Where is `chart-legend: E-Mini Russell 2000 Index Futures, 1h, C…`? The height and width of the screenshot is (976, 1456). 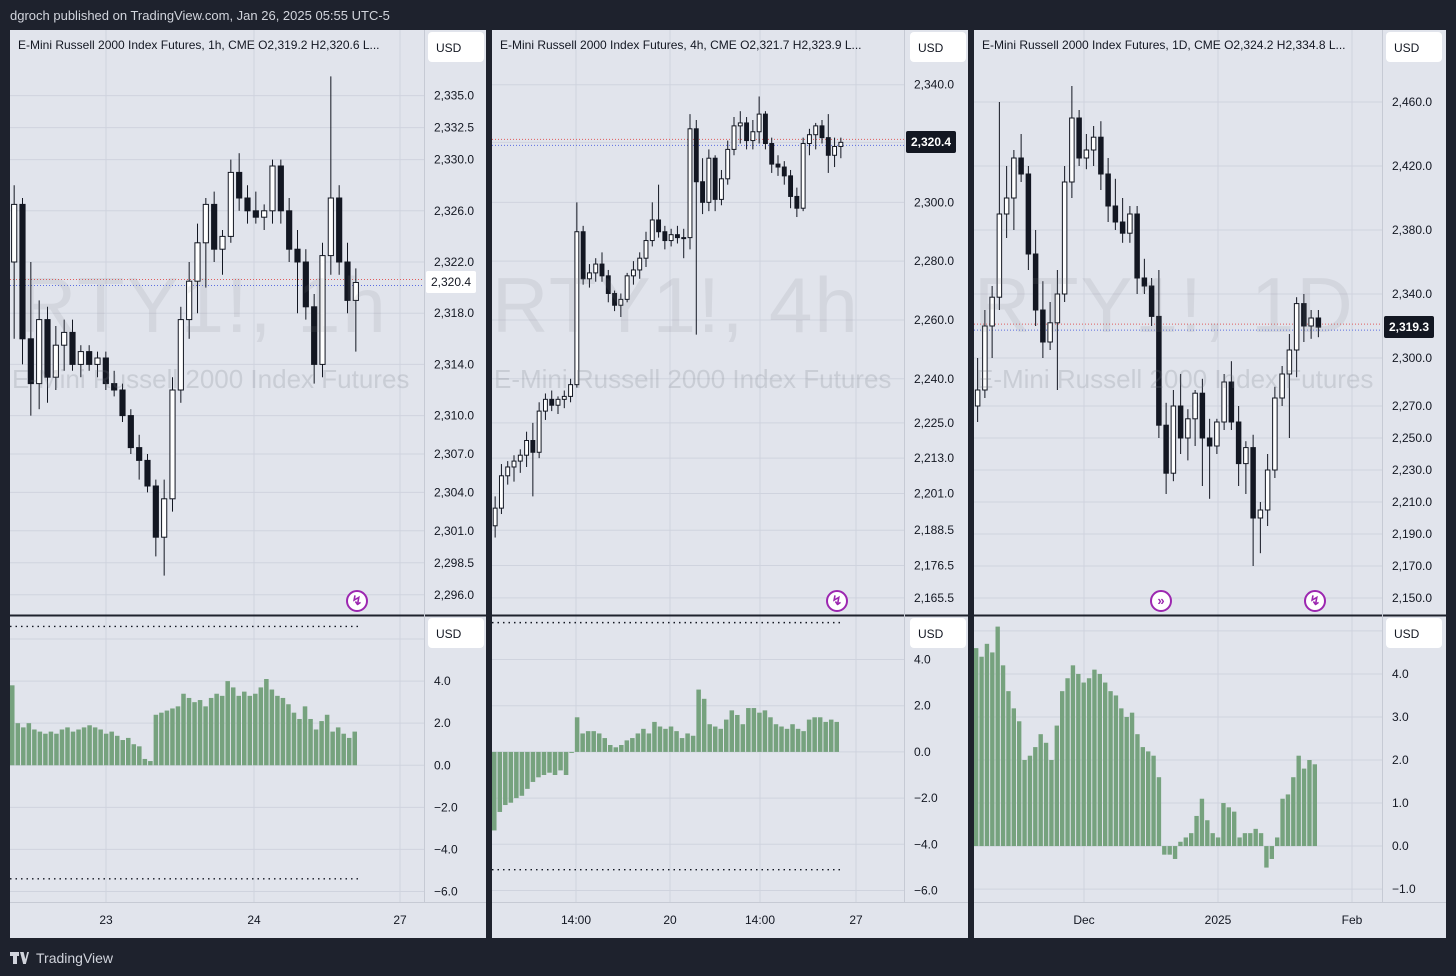 chart-legend: E-Mini Russell 2000 Index Futures, 1h, C… is located at coordinates (199, 45).